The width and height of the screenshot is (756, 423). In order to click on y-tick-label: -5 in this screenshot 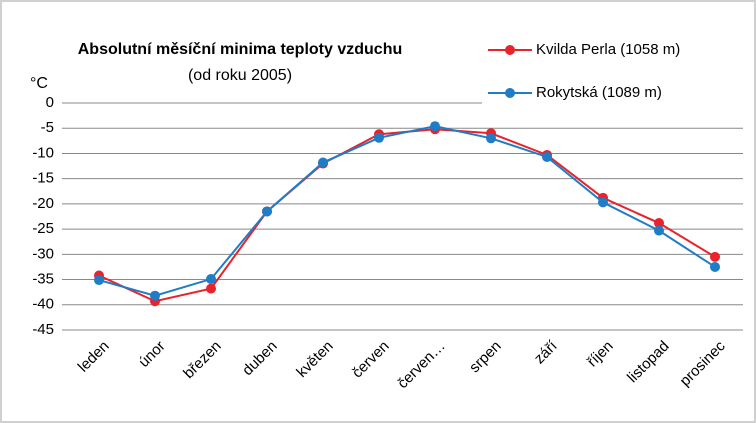, I will do `click(47, 127)`.